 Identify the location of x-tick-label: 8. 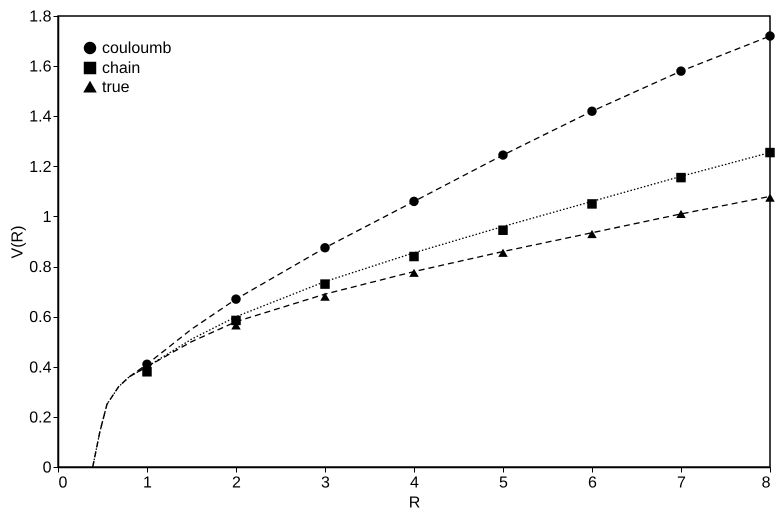
(766, 483).